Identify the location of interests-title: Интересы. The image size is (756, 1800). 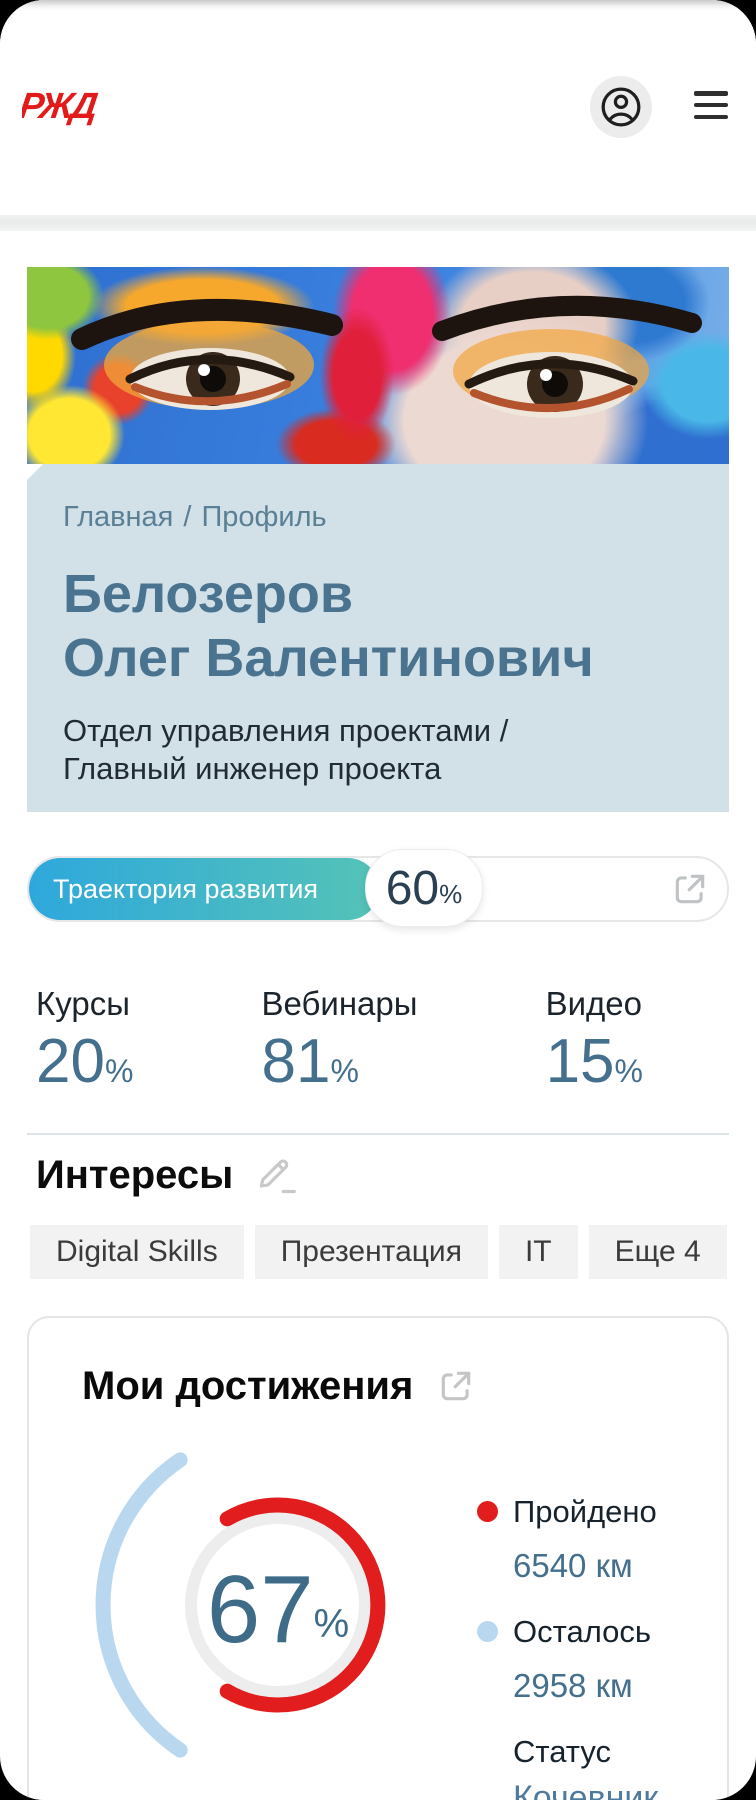
(135, 1175).